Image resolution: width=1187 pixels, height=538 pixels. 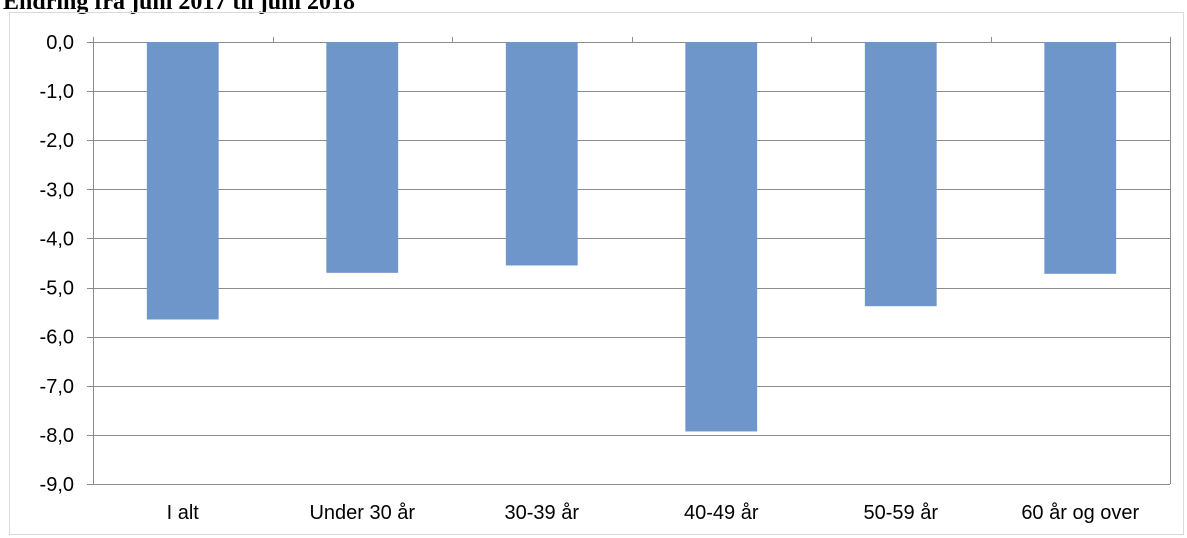 What do you see at coordinates (57, 485) in the screenshot?
I see `y-tick-label: -9,0` at bounding box center [57, 485].